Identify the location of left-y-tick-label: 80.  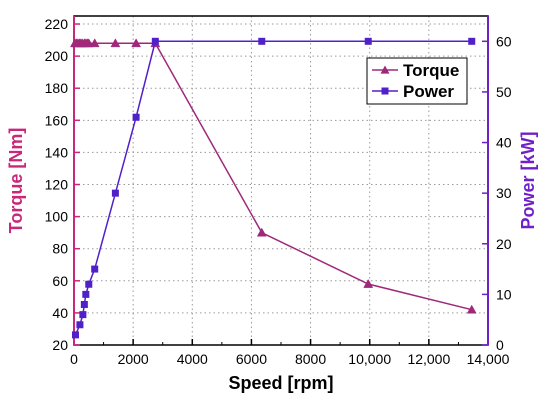
(60, 249).